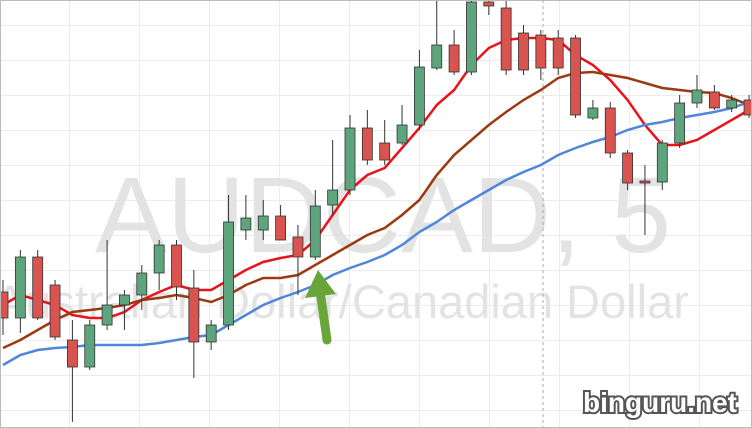 The image size is (752, 428). What do you see at coordinates (344, 301) in the screenshot?
I see `description-watermark: Australian Dollar/Canadian Dollar` at bounding box center [344, 301].